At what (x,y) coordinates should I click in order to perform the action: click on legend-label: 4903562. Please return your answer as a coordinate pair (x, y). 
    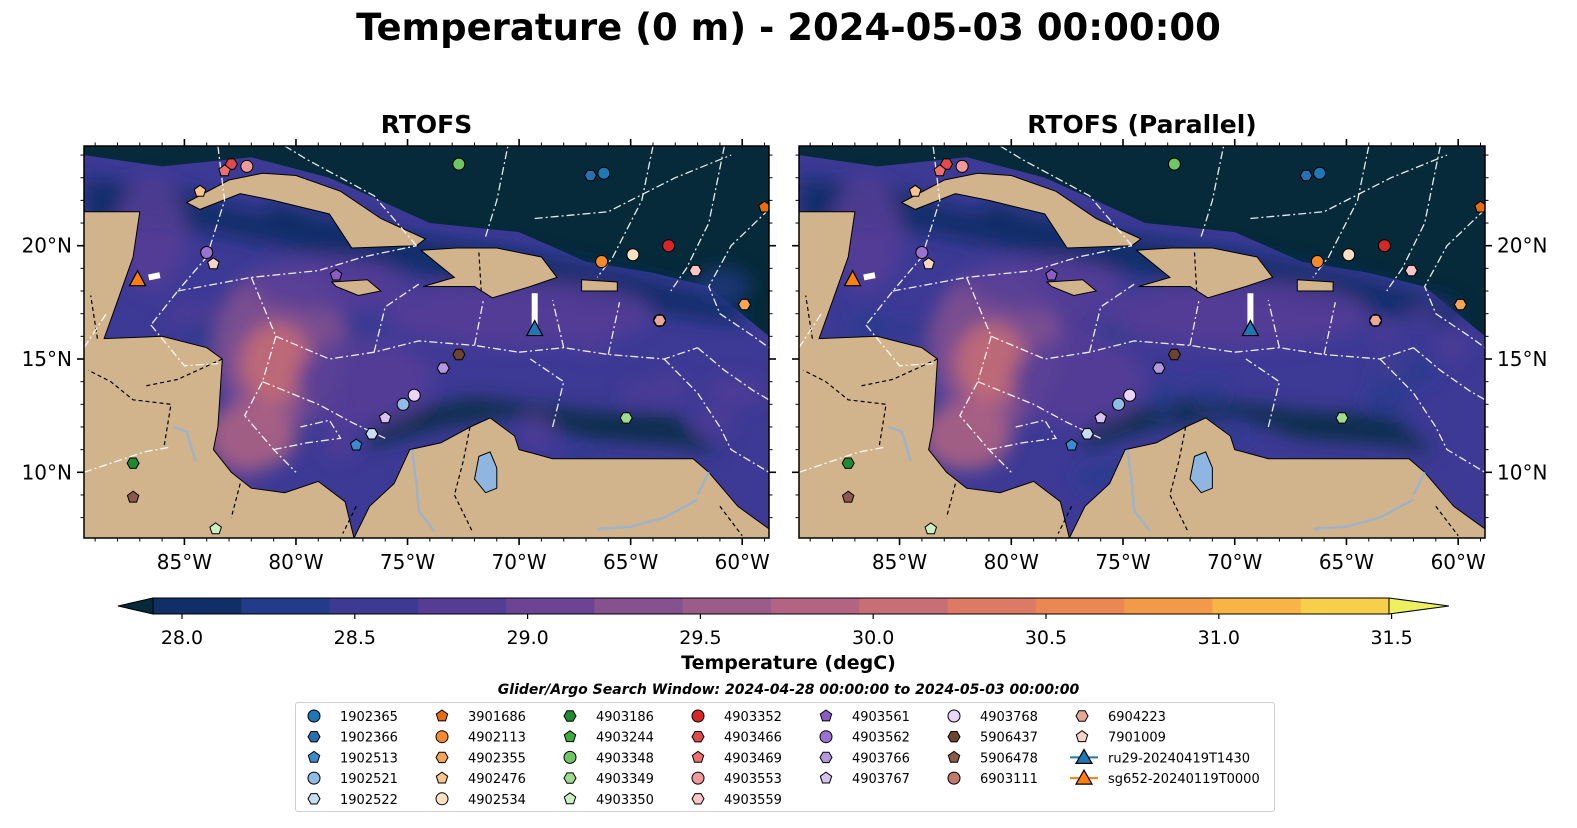
    Looking at the image, I should click on (881, 738).